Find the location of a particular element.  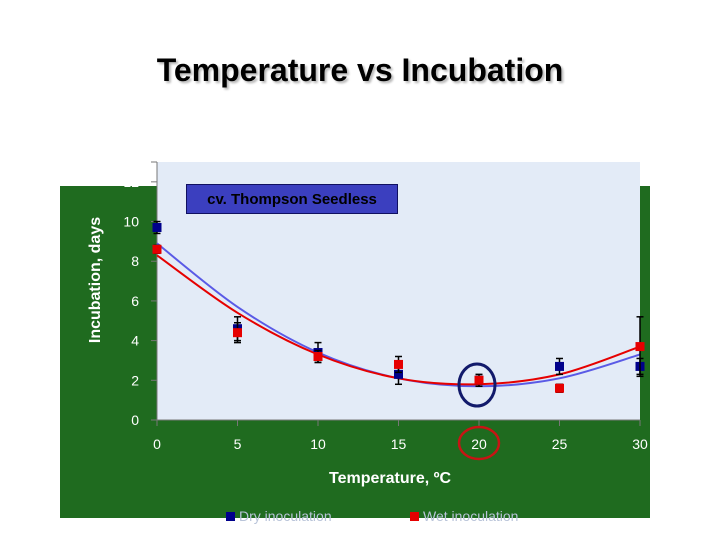

x-tick-label-1: 5 is located at coordinates (238, 444).